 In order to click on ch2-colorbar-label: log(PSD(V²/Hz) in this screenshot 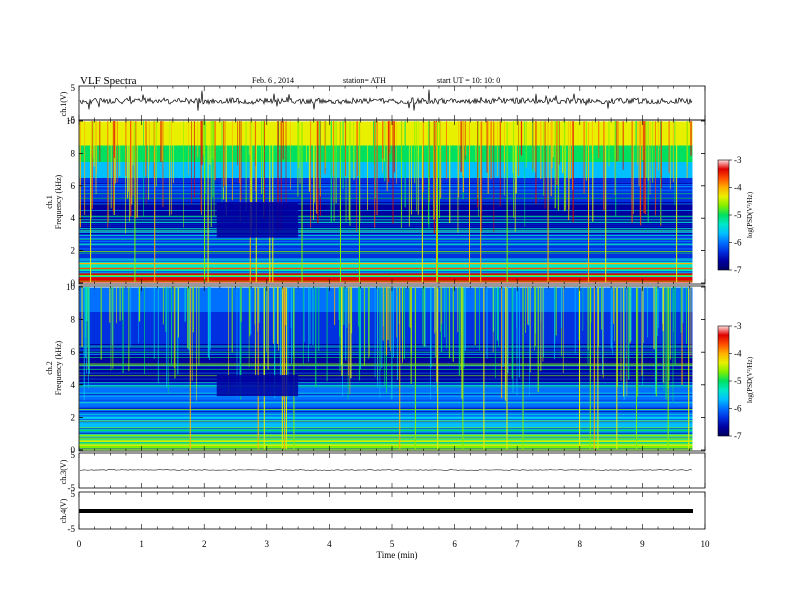, I will do `click(750, 379)`.